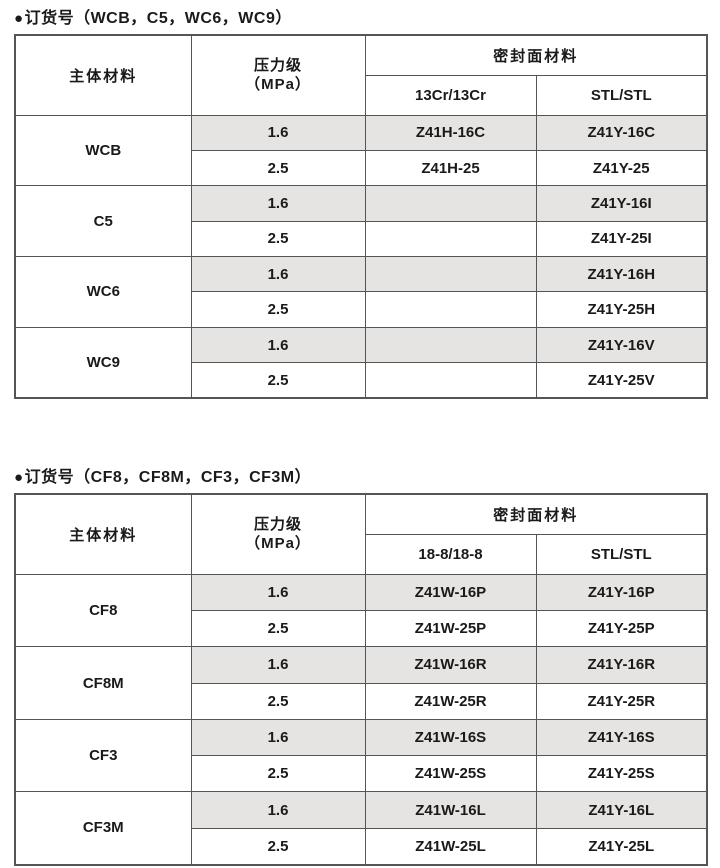  Describe the element at coordinates (450, 737) in the screenshot. I see `seal1-cell: Z41W-16S` at that location.